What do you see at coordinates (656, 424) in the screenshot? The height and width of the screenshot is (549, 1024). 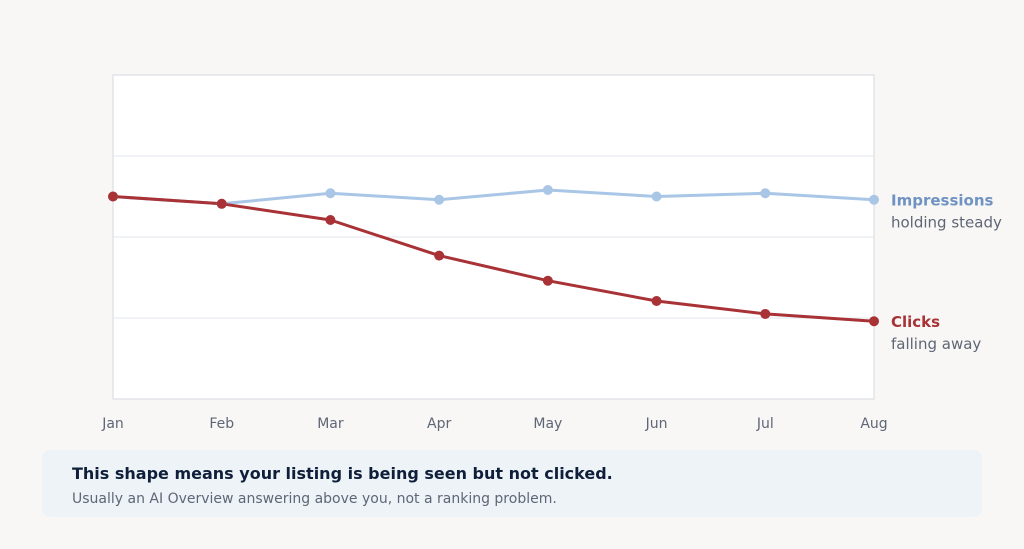 I see `x-tick-label: Jun` at bounding box center [656, 424].